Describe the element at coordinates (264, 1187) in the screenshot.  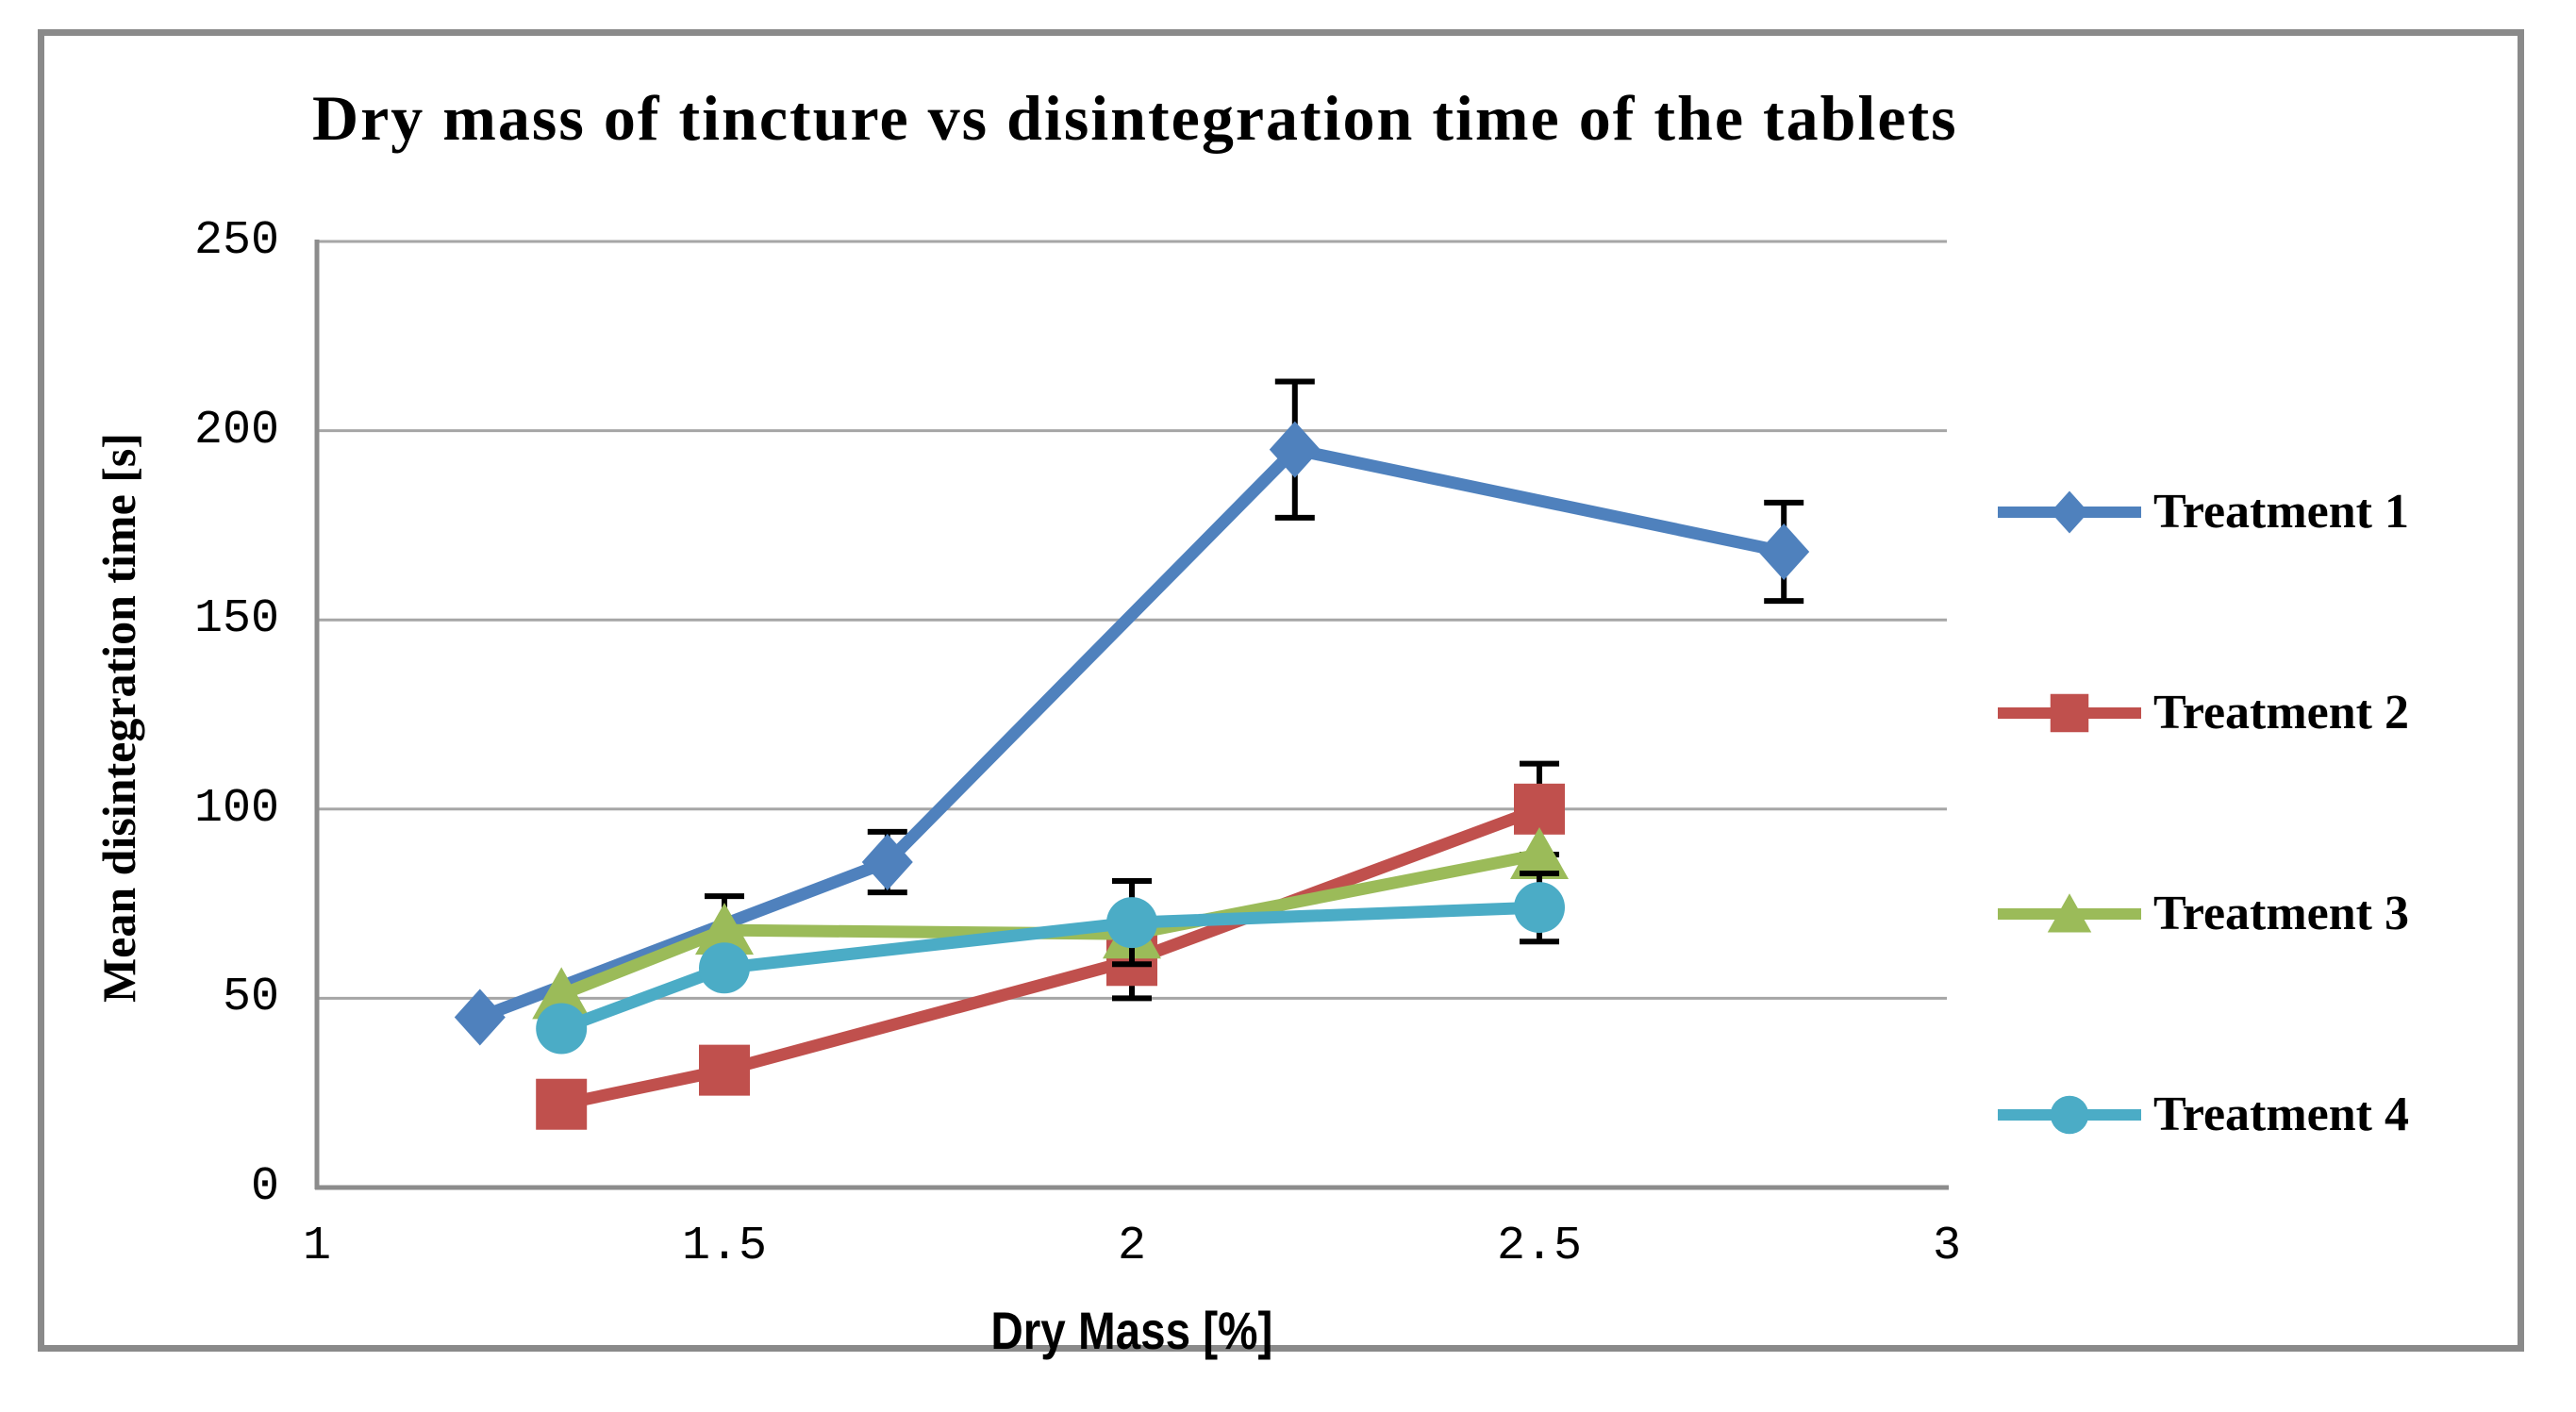
I see `y-tick-label-0: 0` at that location.